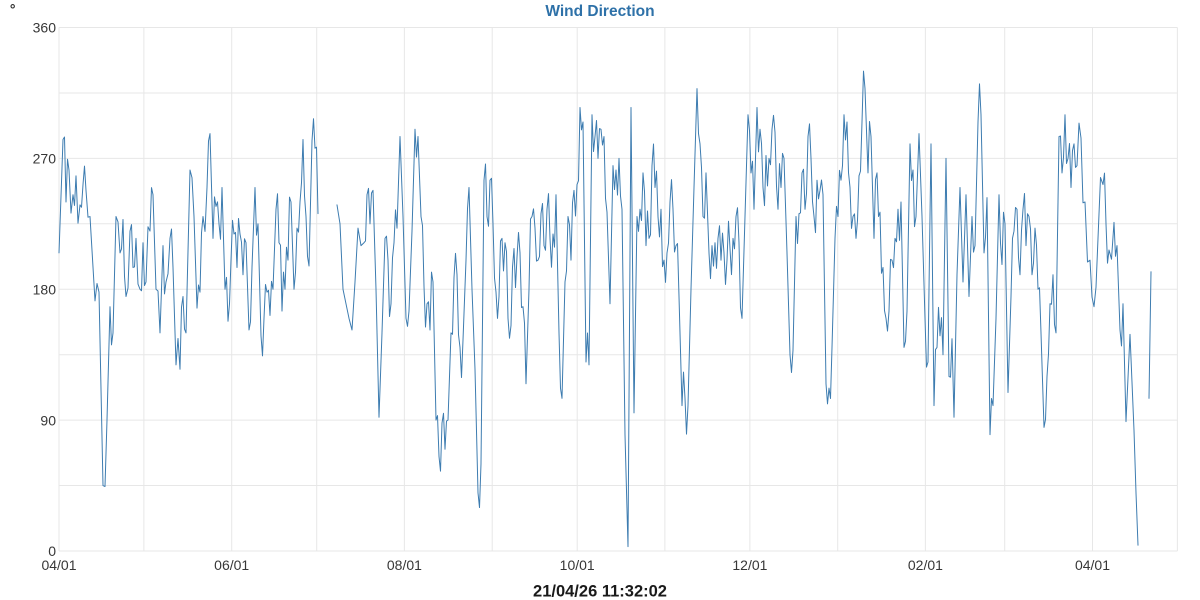 The height and width of the screenshot is (600, 1200). What do you see at coordinates (600, 591) in the screenshot?
I see `svg-text: 21/04/26 11:32:02` at bounding box center [600, 591].